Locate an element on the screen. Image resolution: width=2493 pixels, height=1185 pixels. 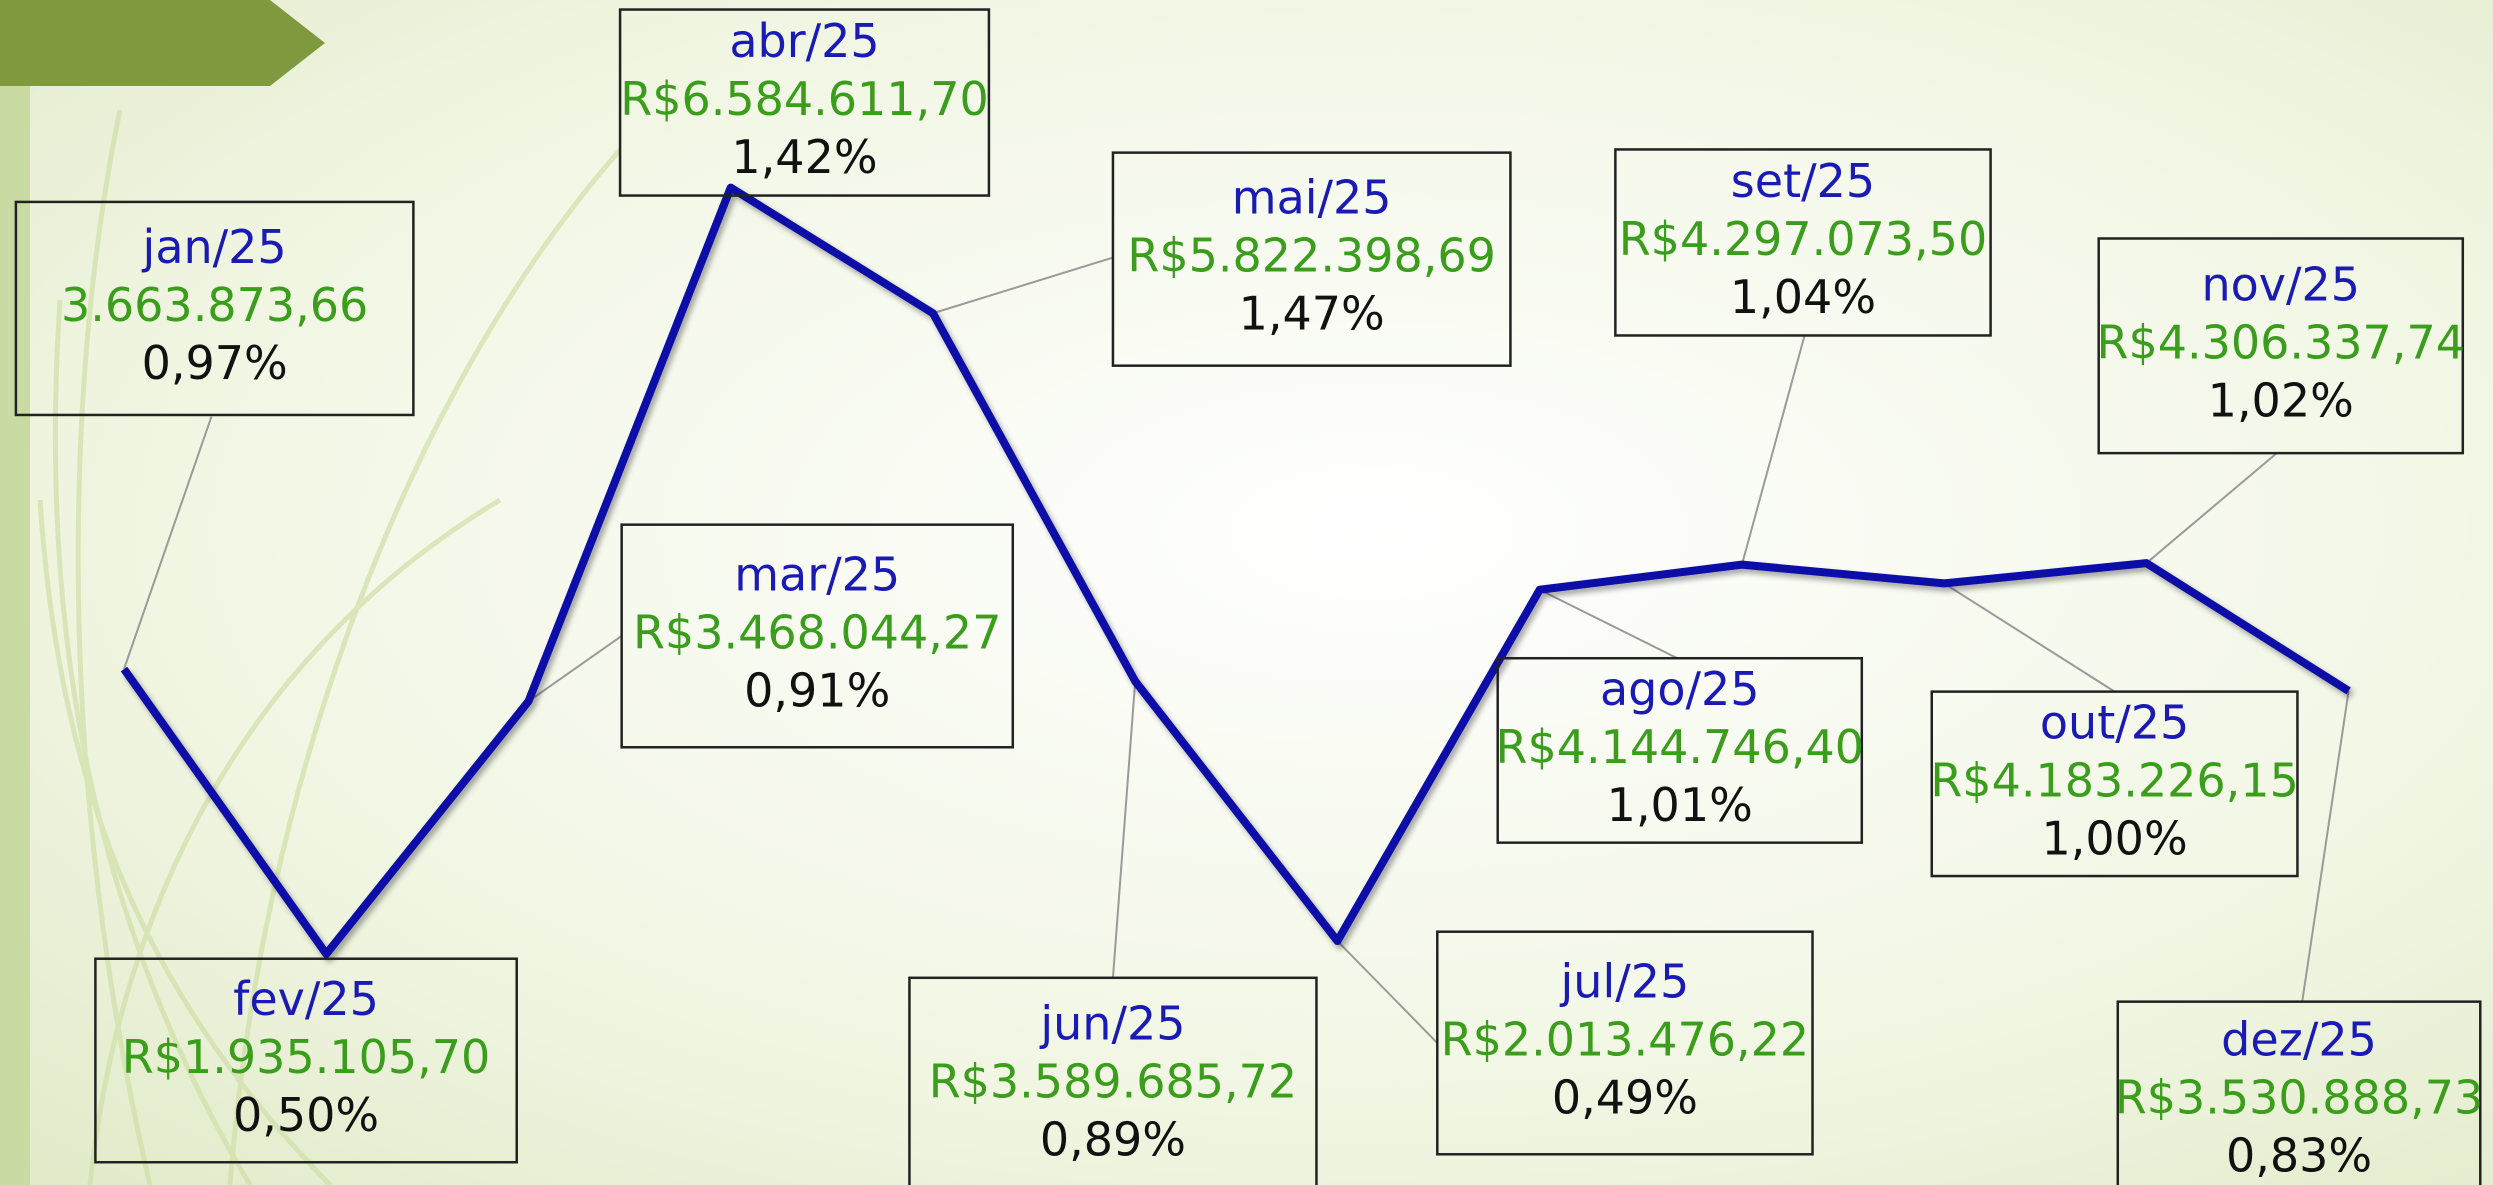
share-label: 1,47% is located at coordinates (1312, 314).